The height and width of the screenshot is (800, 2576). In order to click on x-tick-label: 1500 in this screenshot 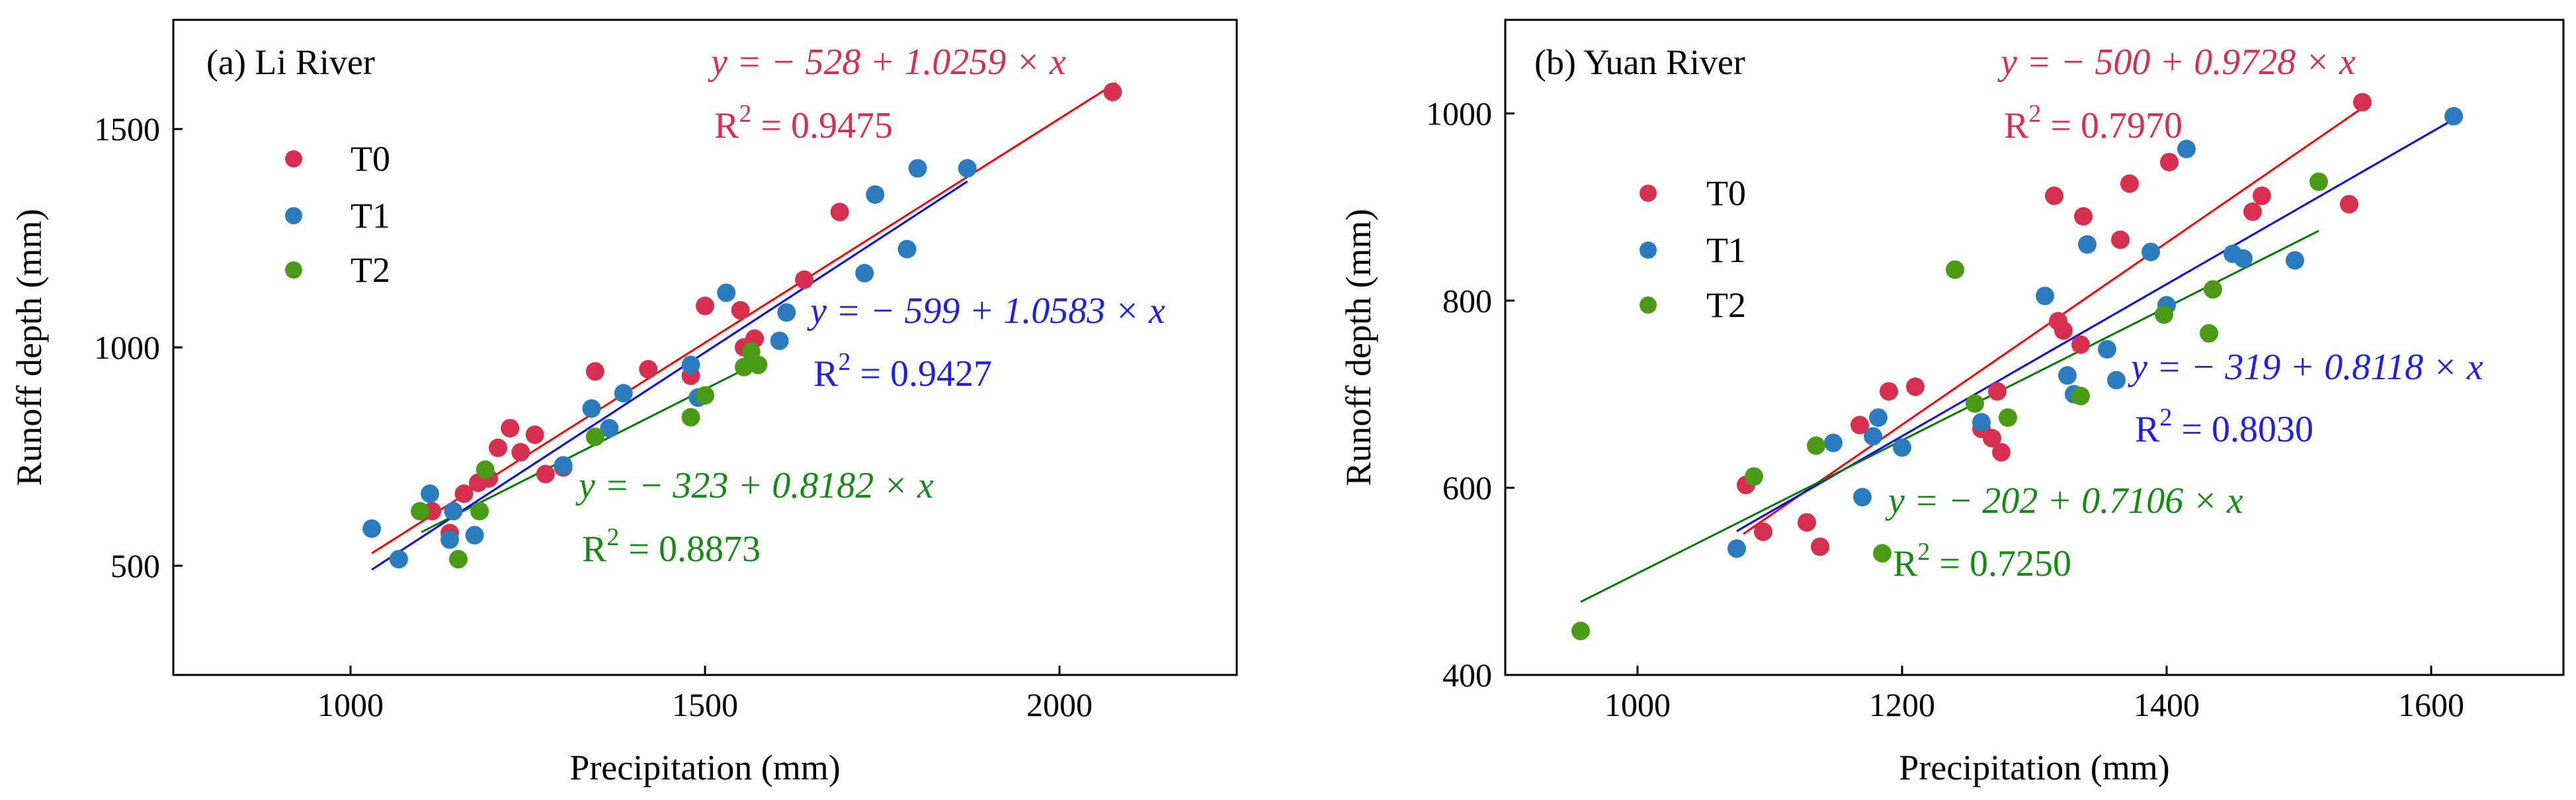, I will do `click(705, 705)`.